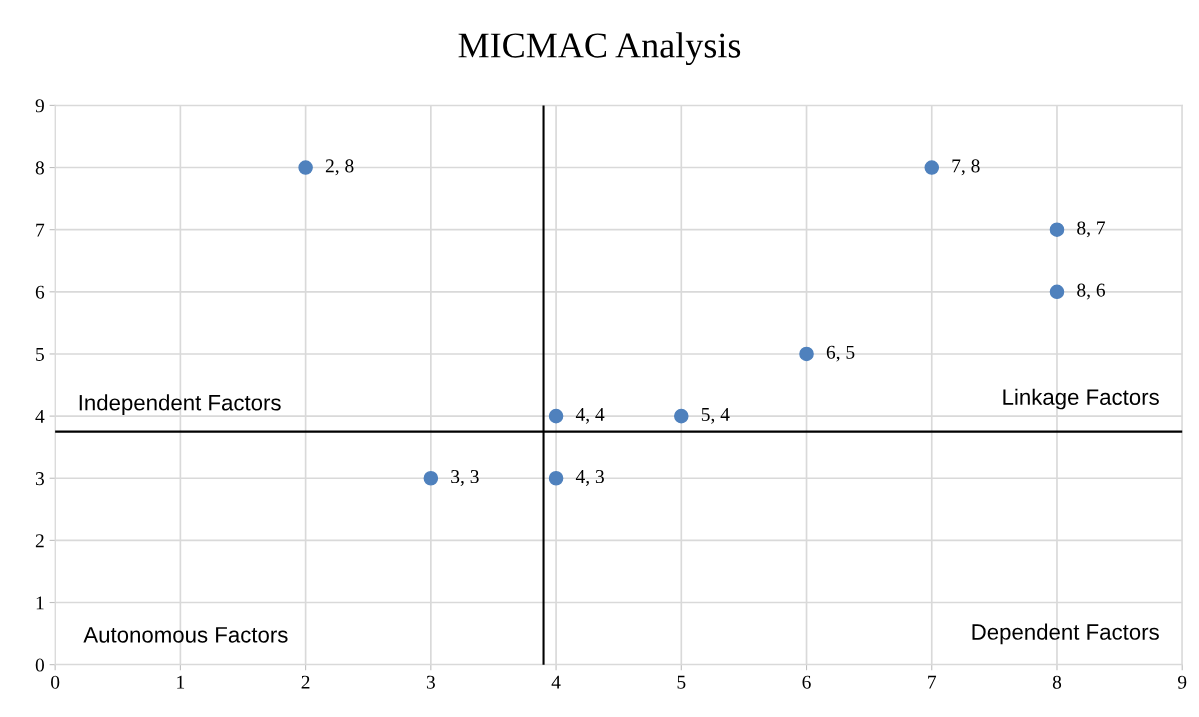 Image resolution: width=1199 pixels, height=717 pixels. What do you see at coordinates (39, 479) in the screenshot?
I see `y-tick-label: 3` at bounding box center [39, 479].